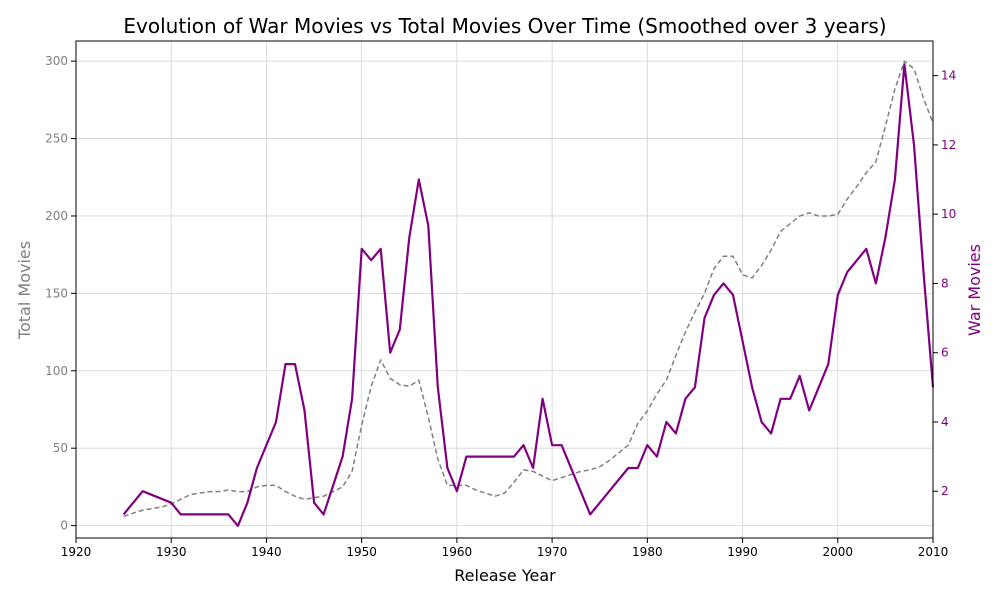  I want to click on y-axis-left: 0 50 100 150 200 250 300, so click(60, 293).